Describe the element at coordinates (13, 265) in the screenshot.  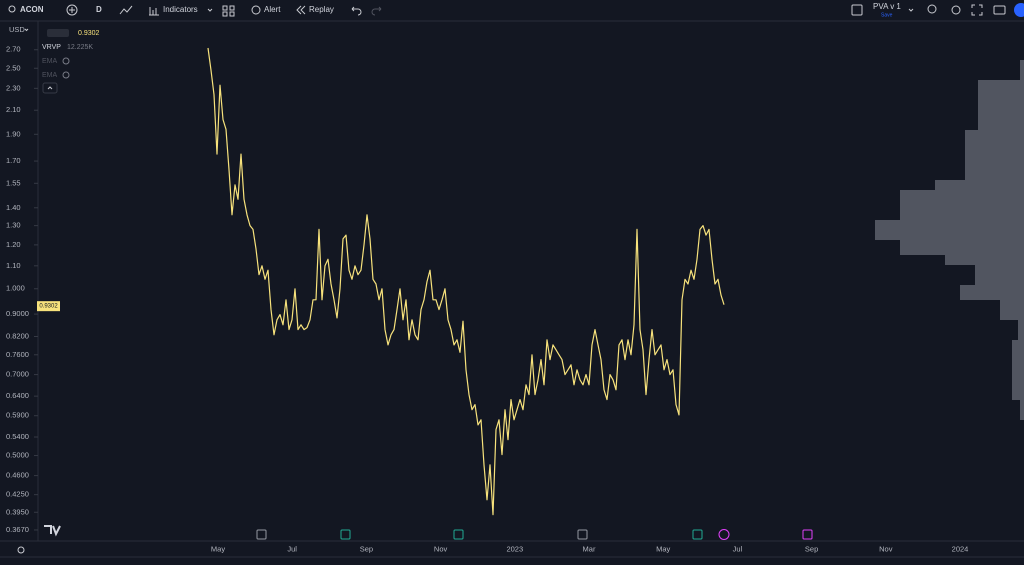
I see `y-tick-label: 1.10` at that location.